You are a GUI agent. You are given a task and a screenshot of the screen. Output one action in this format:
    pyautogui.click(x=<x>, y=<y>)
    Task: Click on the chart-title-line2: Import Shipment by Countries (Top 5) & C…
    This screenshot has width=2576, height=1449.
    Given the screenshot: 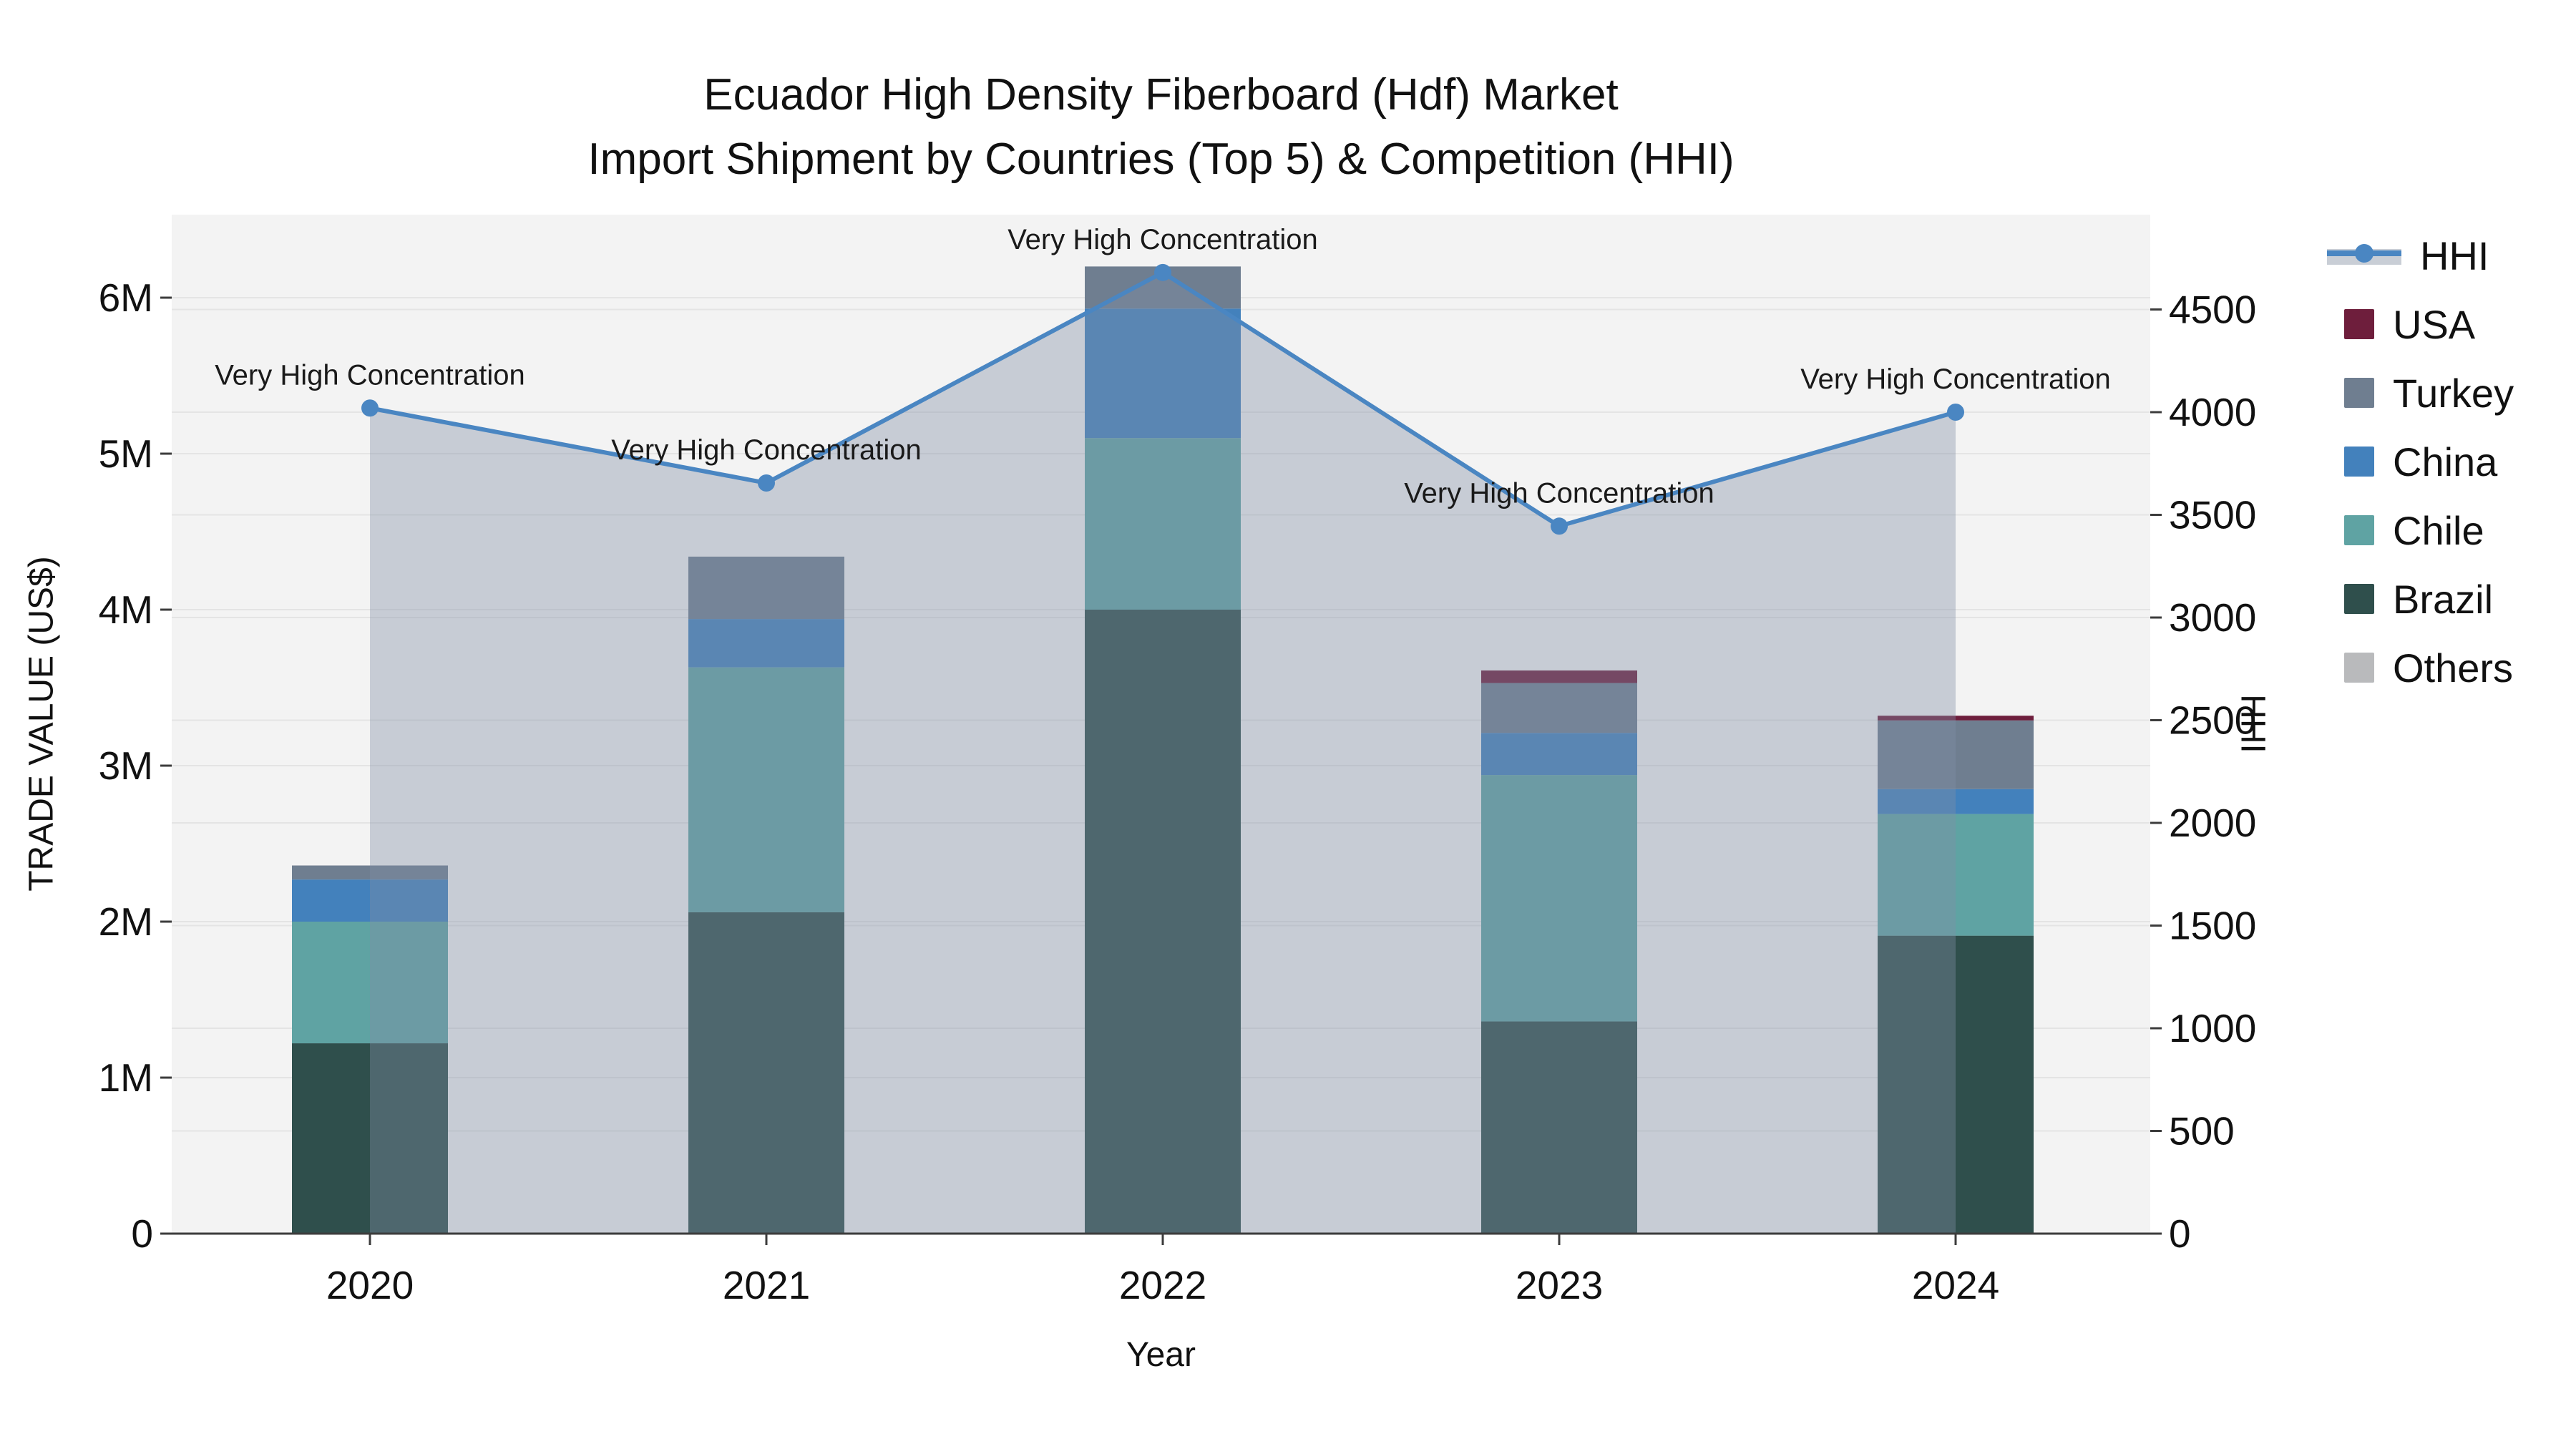 What is the action you would take?
    pyautogui.click(x=1161, y=159)
    